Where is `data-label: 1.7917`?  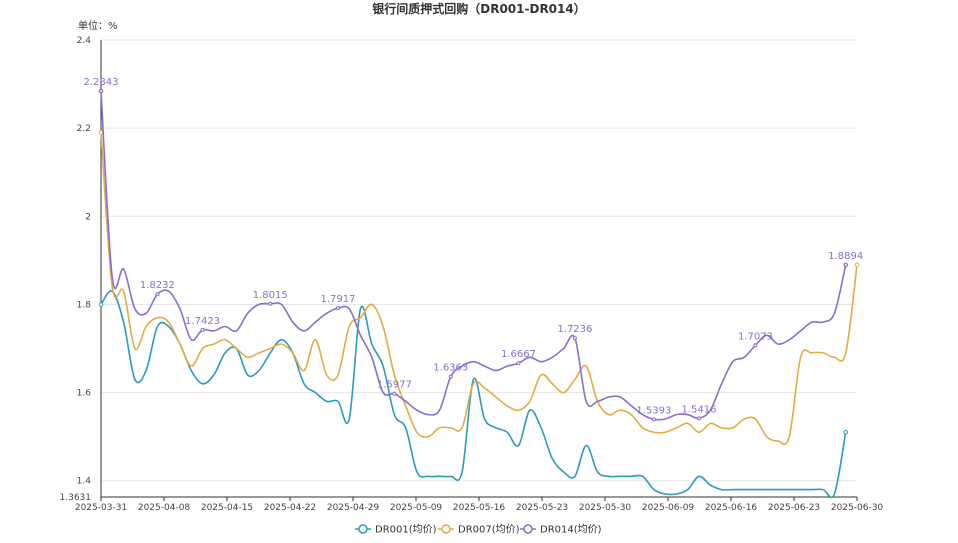
data-label: 1.7917 is located at coordinates (337, 299).